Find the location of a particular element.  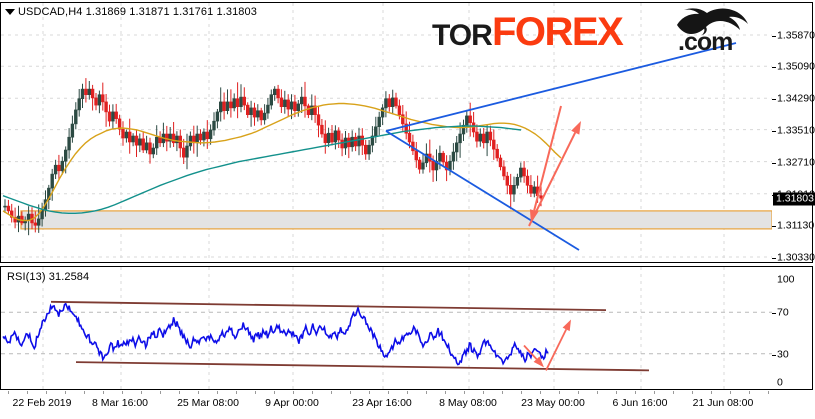

price-axis-label: 1.34290 is located at coordinates (796, 98).